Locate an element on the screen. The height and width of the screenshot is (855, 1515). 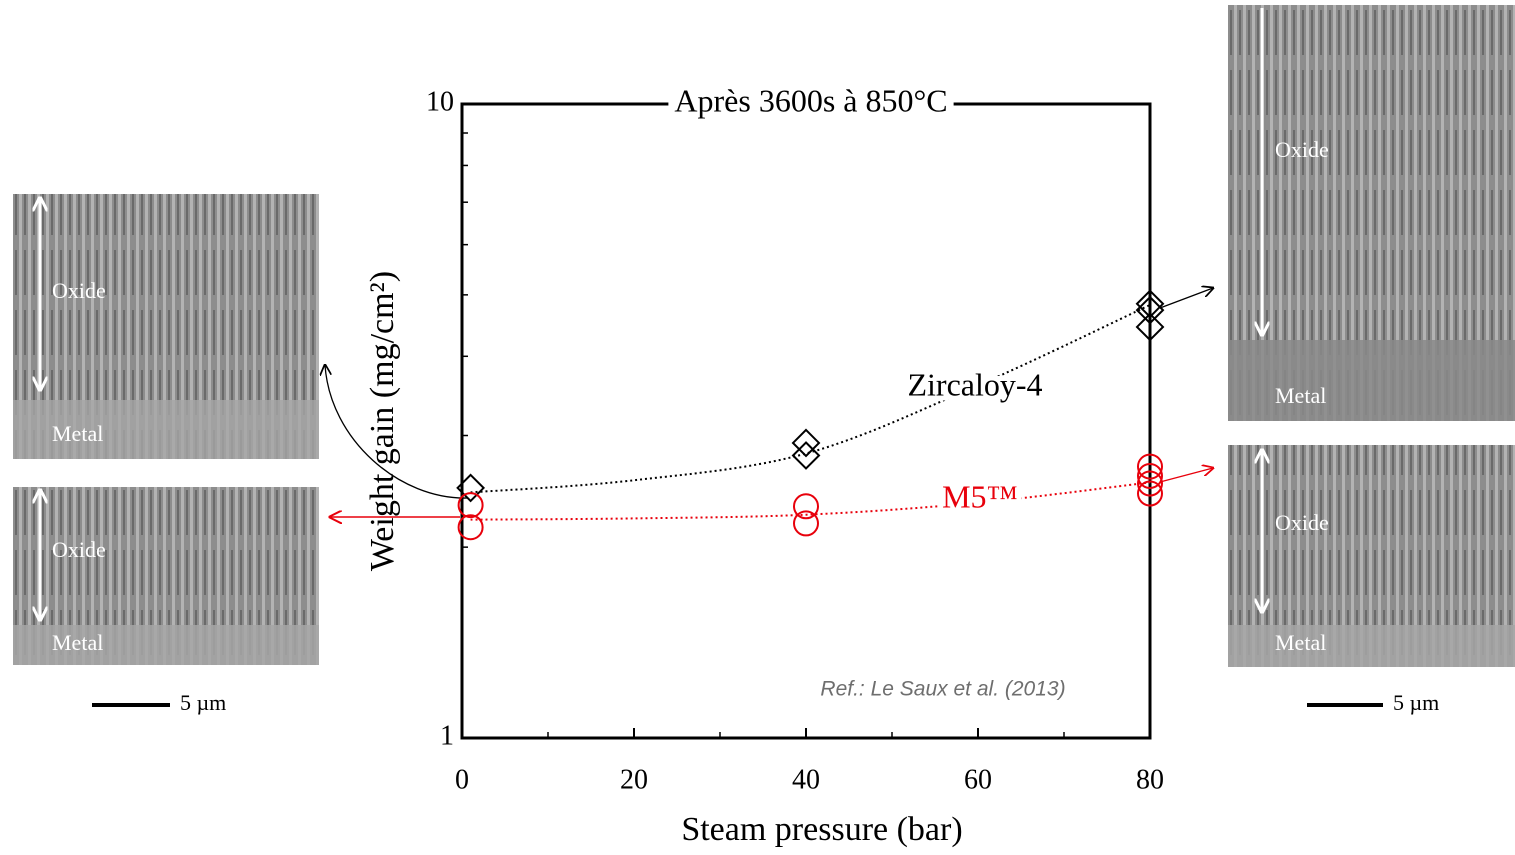
annotation: Ref.: Le Saux et al. (2013) is located at coordinates (942, 689).